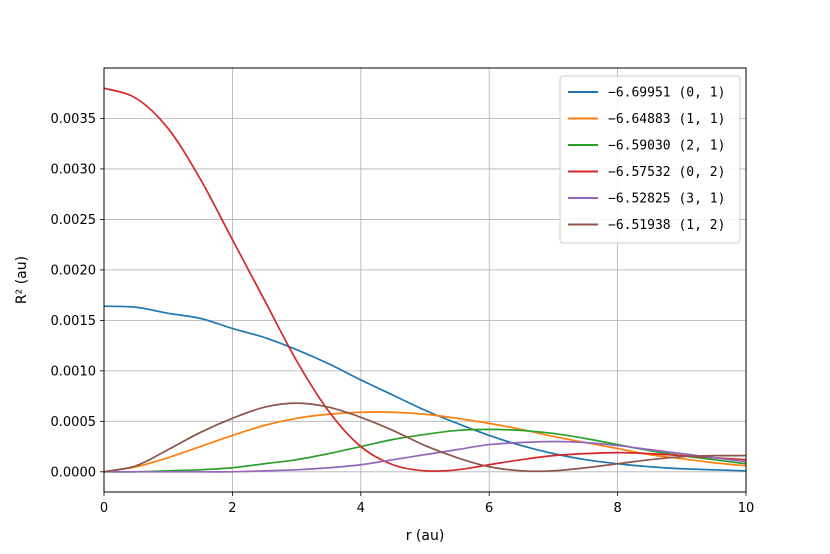 The width and height of the screenshot is (830, 554). I want to click on x-tick-label: 8, so click(617, 508).